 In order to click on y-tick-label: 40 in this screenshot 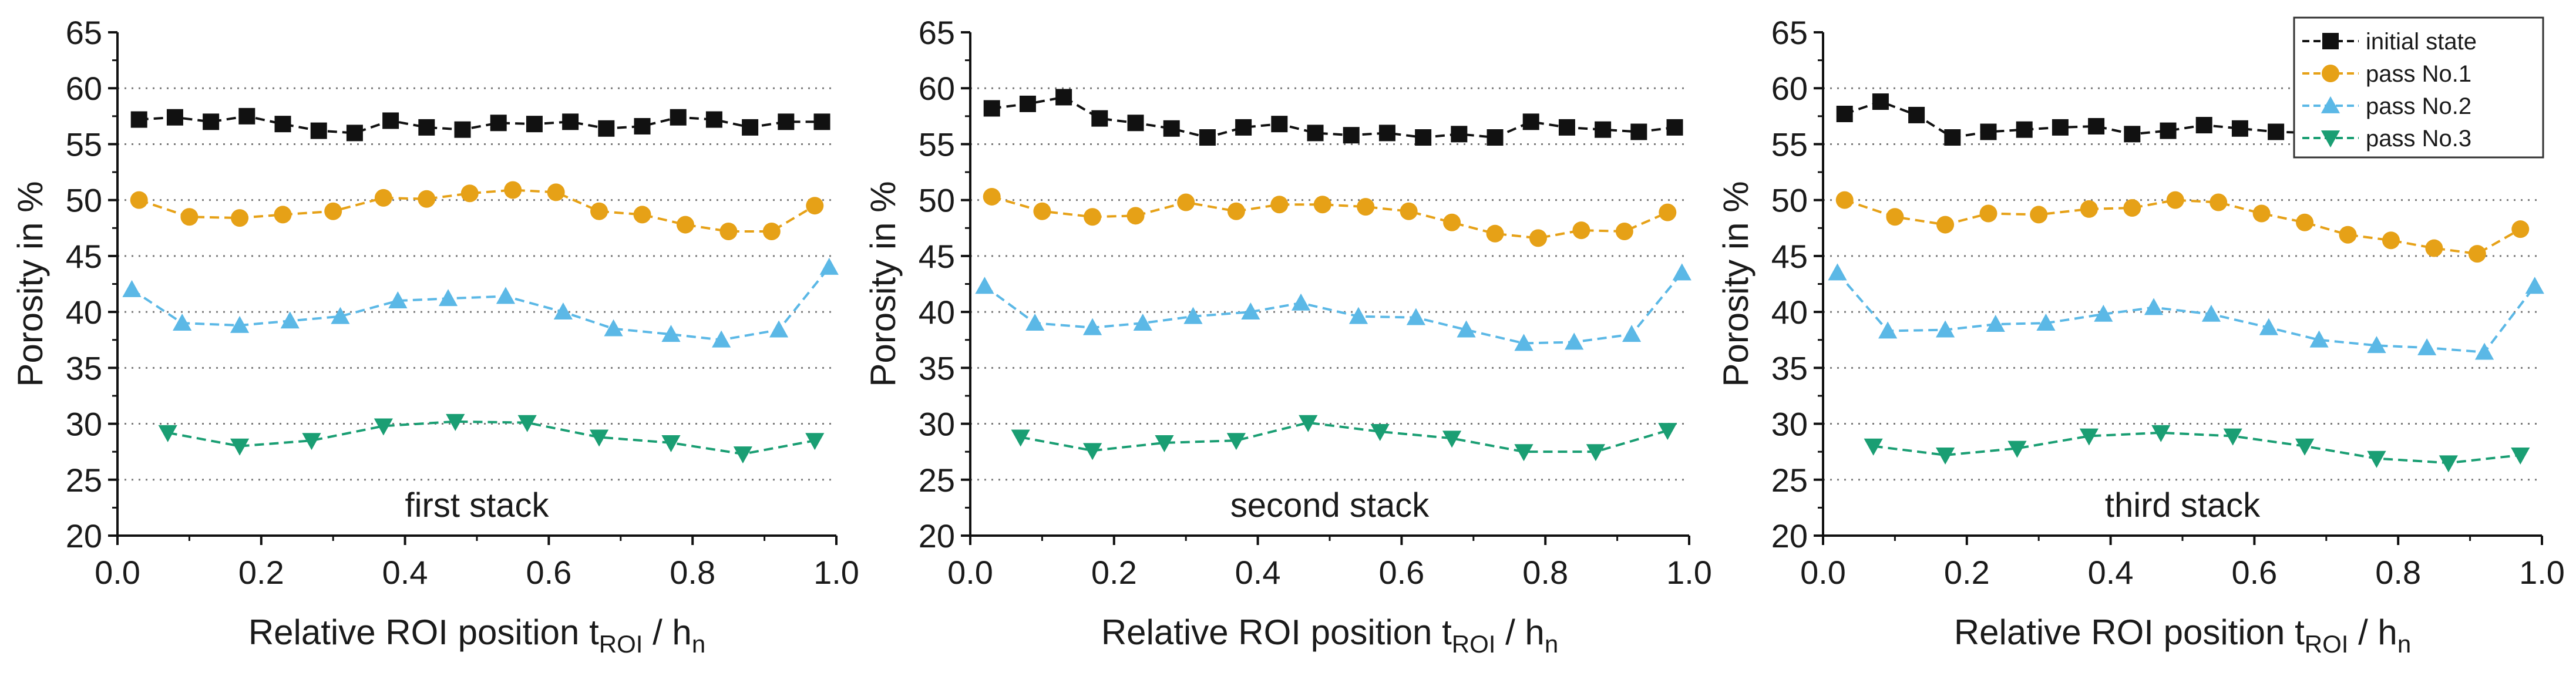, I will do `click(937, 312)`.